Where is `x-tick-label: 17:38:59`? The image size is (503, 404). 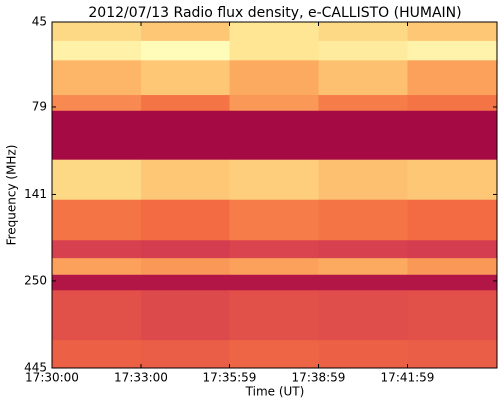
x-tick-label: 17:38:59 is located at coordinates (319, 378).